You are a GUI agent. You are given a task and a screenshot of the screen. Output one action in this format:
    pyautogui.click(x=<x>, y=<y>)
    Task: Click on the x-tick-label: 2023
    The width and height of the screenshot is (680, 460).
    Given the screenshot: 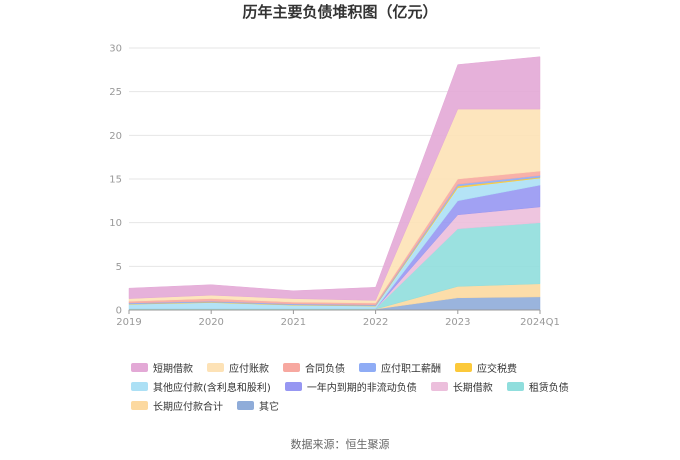 What is the action you would take?
    pyautogui.click(x=457, y=322)
    